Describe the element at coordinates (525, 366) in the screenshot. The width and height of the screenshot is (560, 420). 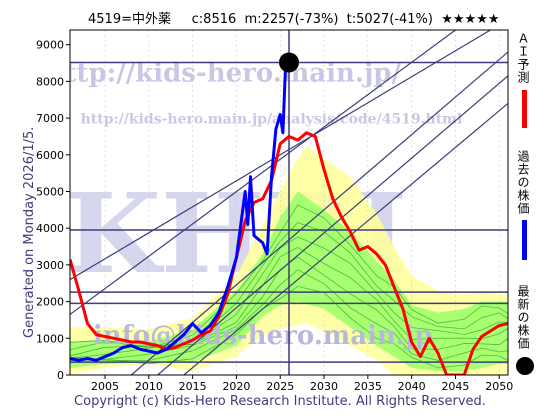
I see `legend-latest-marker` at that location.